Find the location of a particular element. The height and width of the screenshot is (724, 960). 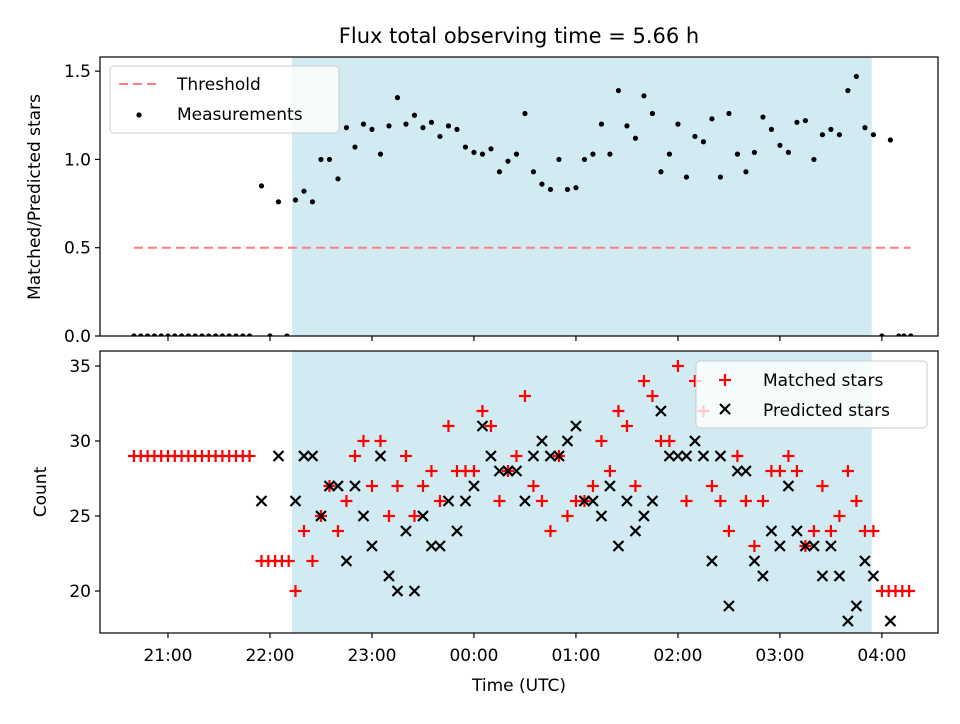

y-tick-label: 0.0 is located at coordinates (77, 337).